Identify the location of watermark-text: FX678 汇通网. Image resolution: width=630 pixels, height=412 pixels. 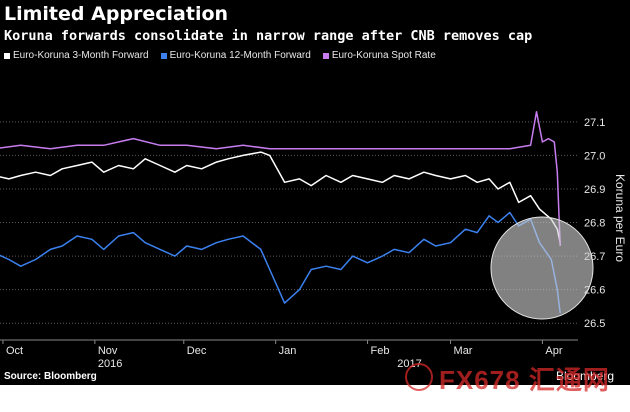
(507, 378).